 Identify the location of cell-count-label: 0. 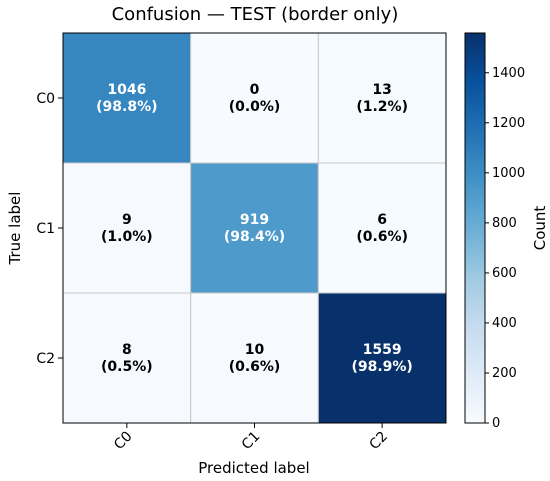
(255, 90).